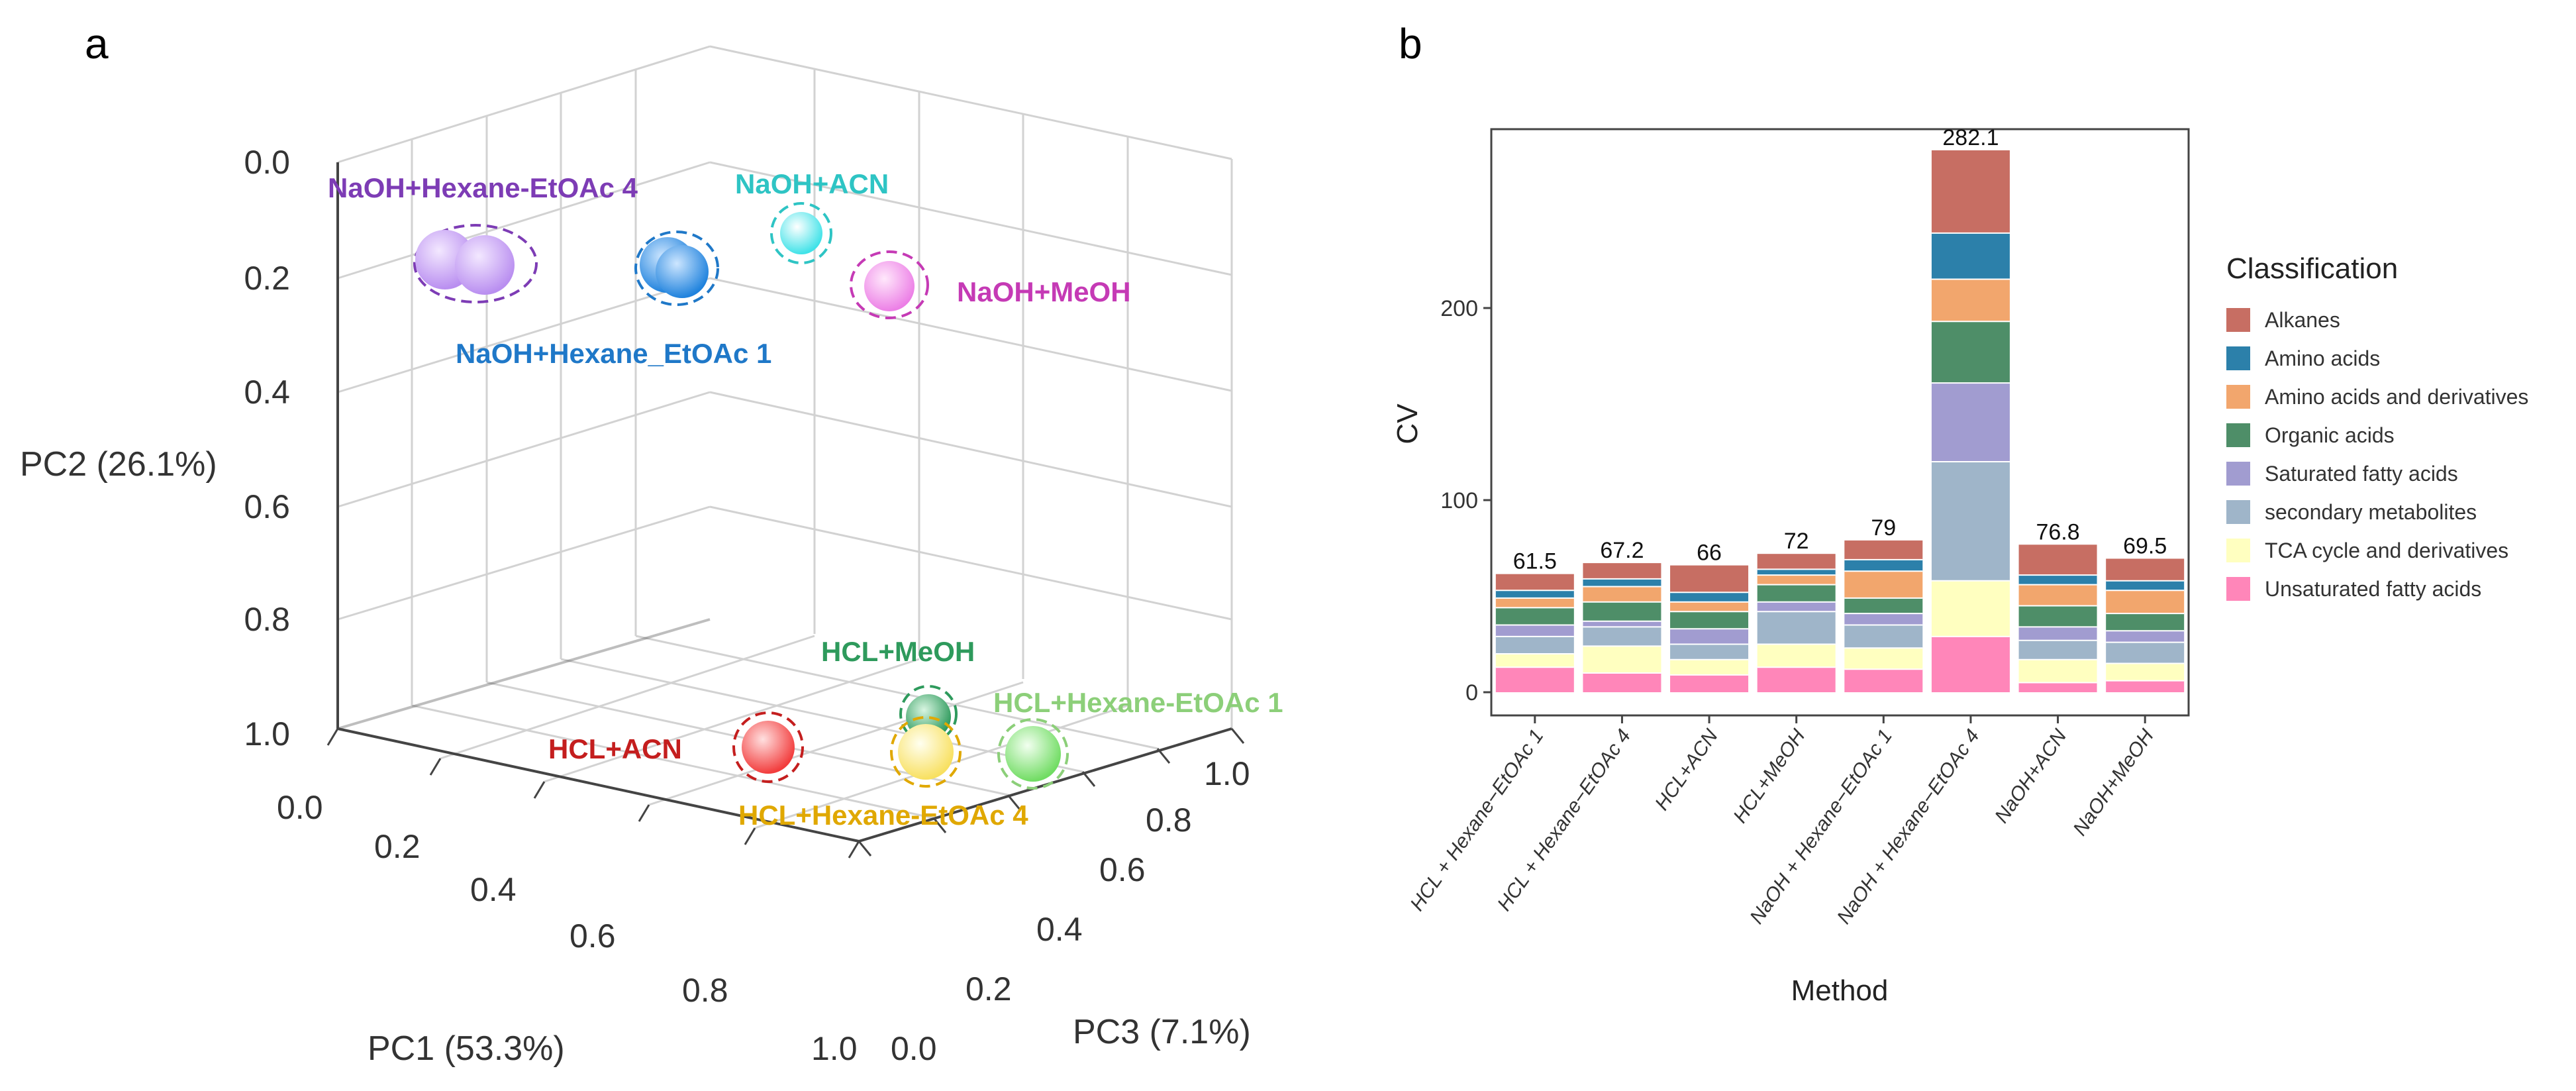  I want to click on pc1-tick: 1.0, so click(834, 1048).